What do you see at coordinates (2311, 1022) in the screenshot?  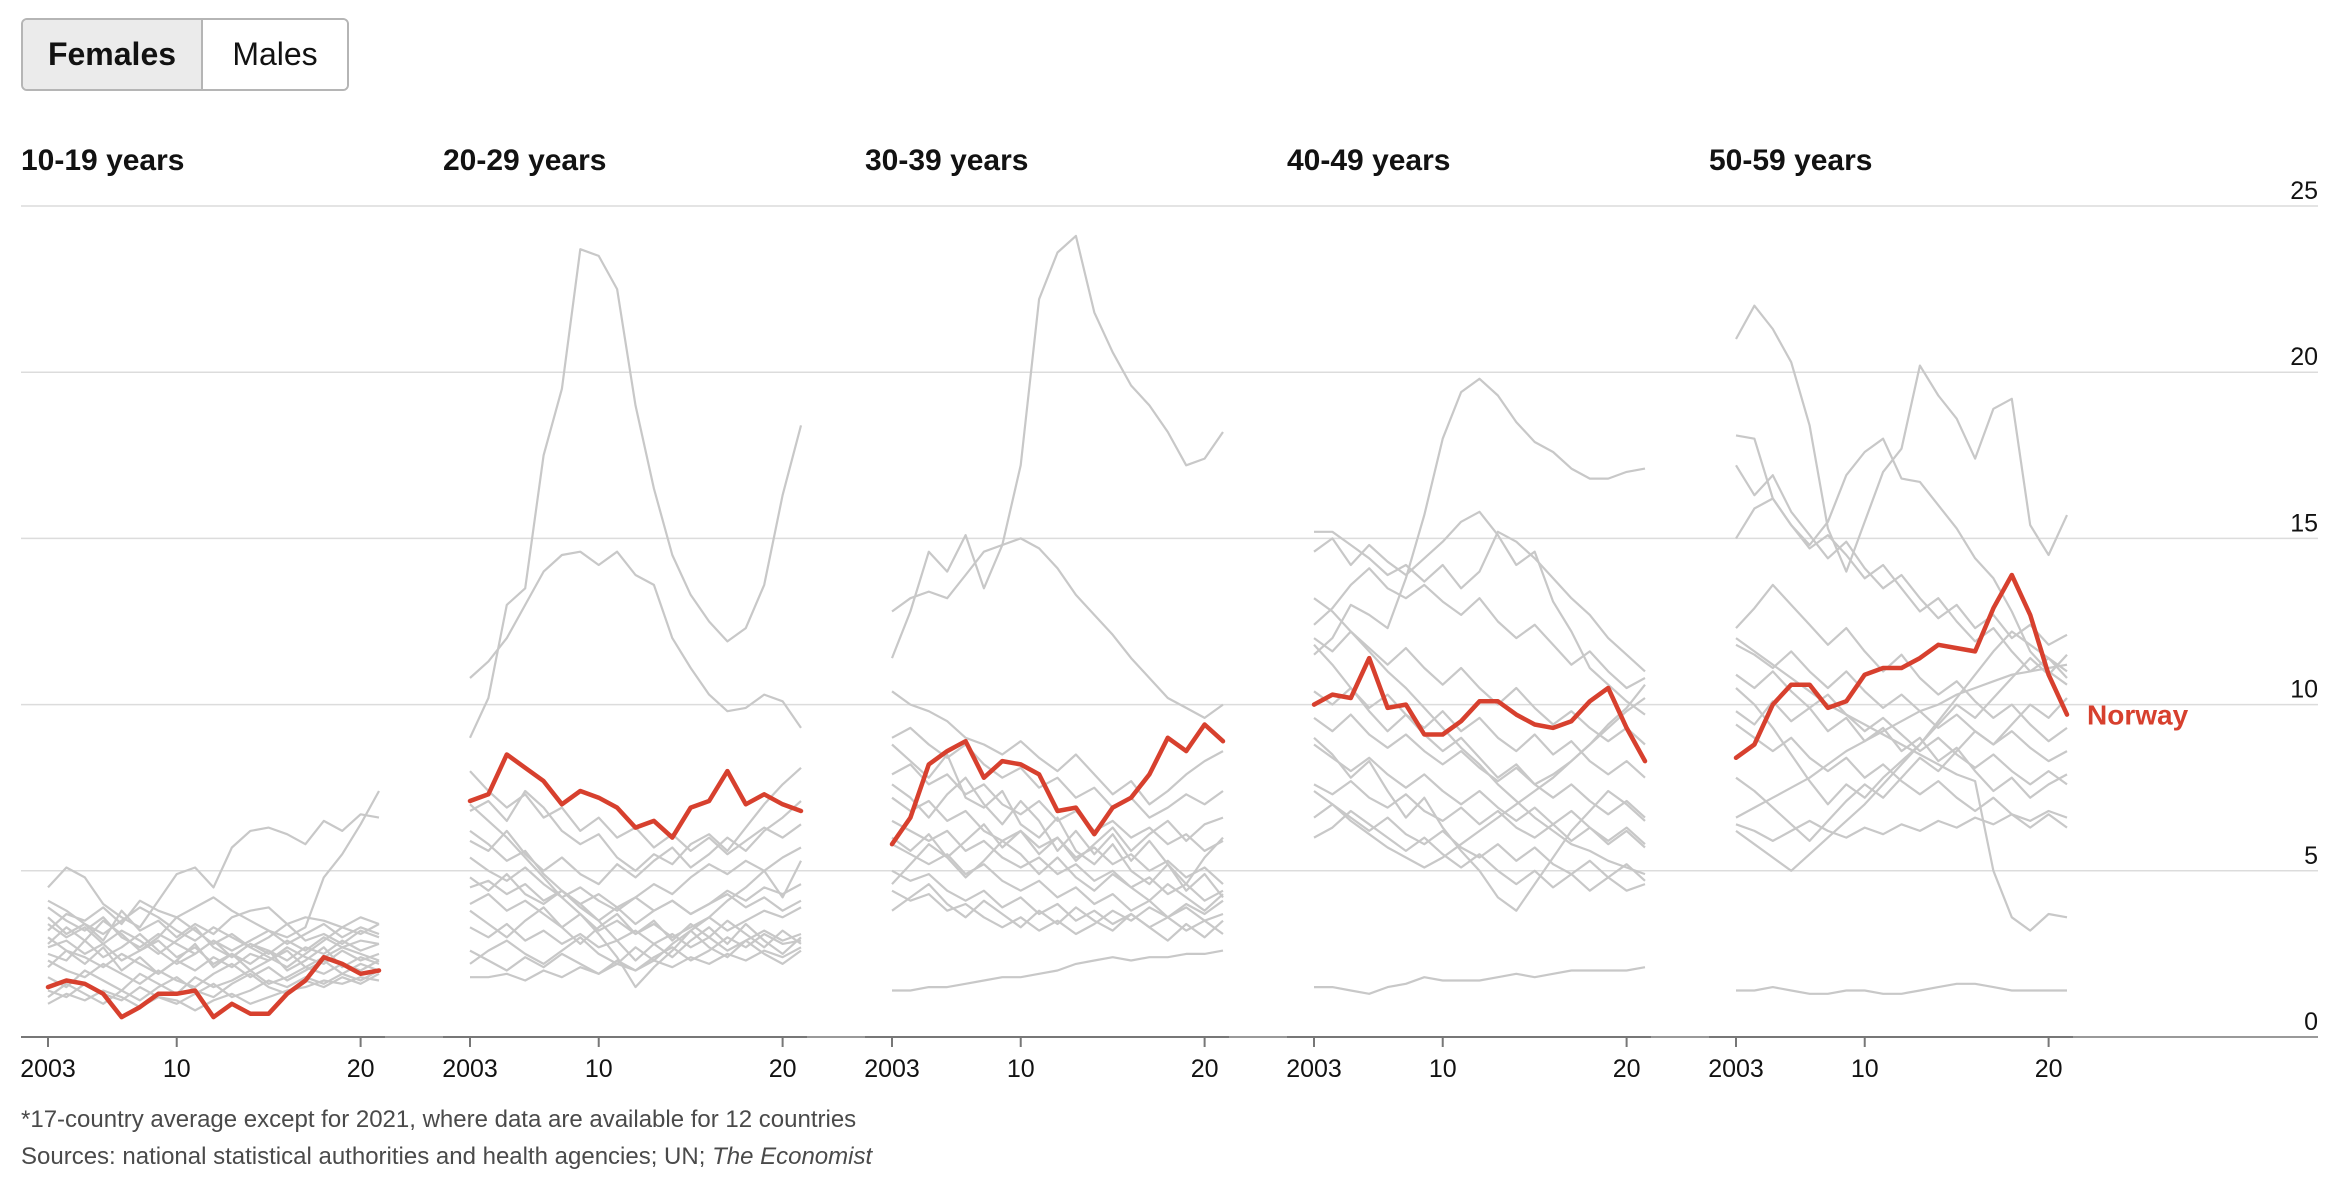 I see `y-tick-label: 0` at bounding box center [2311, 1022].